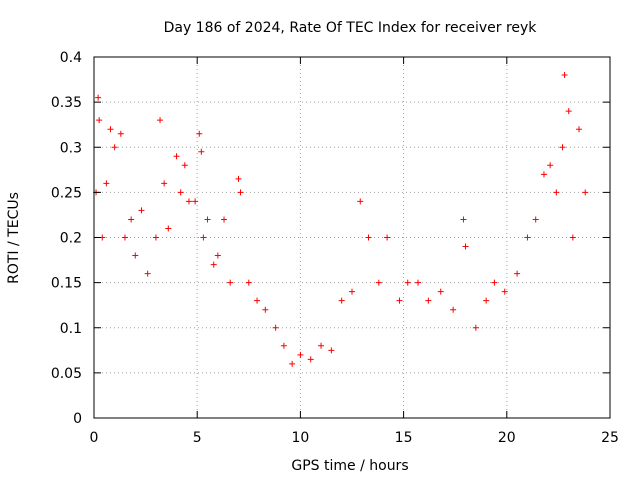  Describe the element at coordinates (71, 329) in the screenshot. I see `y-tick-label: 0.1` at that location.